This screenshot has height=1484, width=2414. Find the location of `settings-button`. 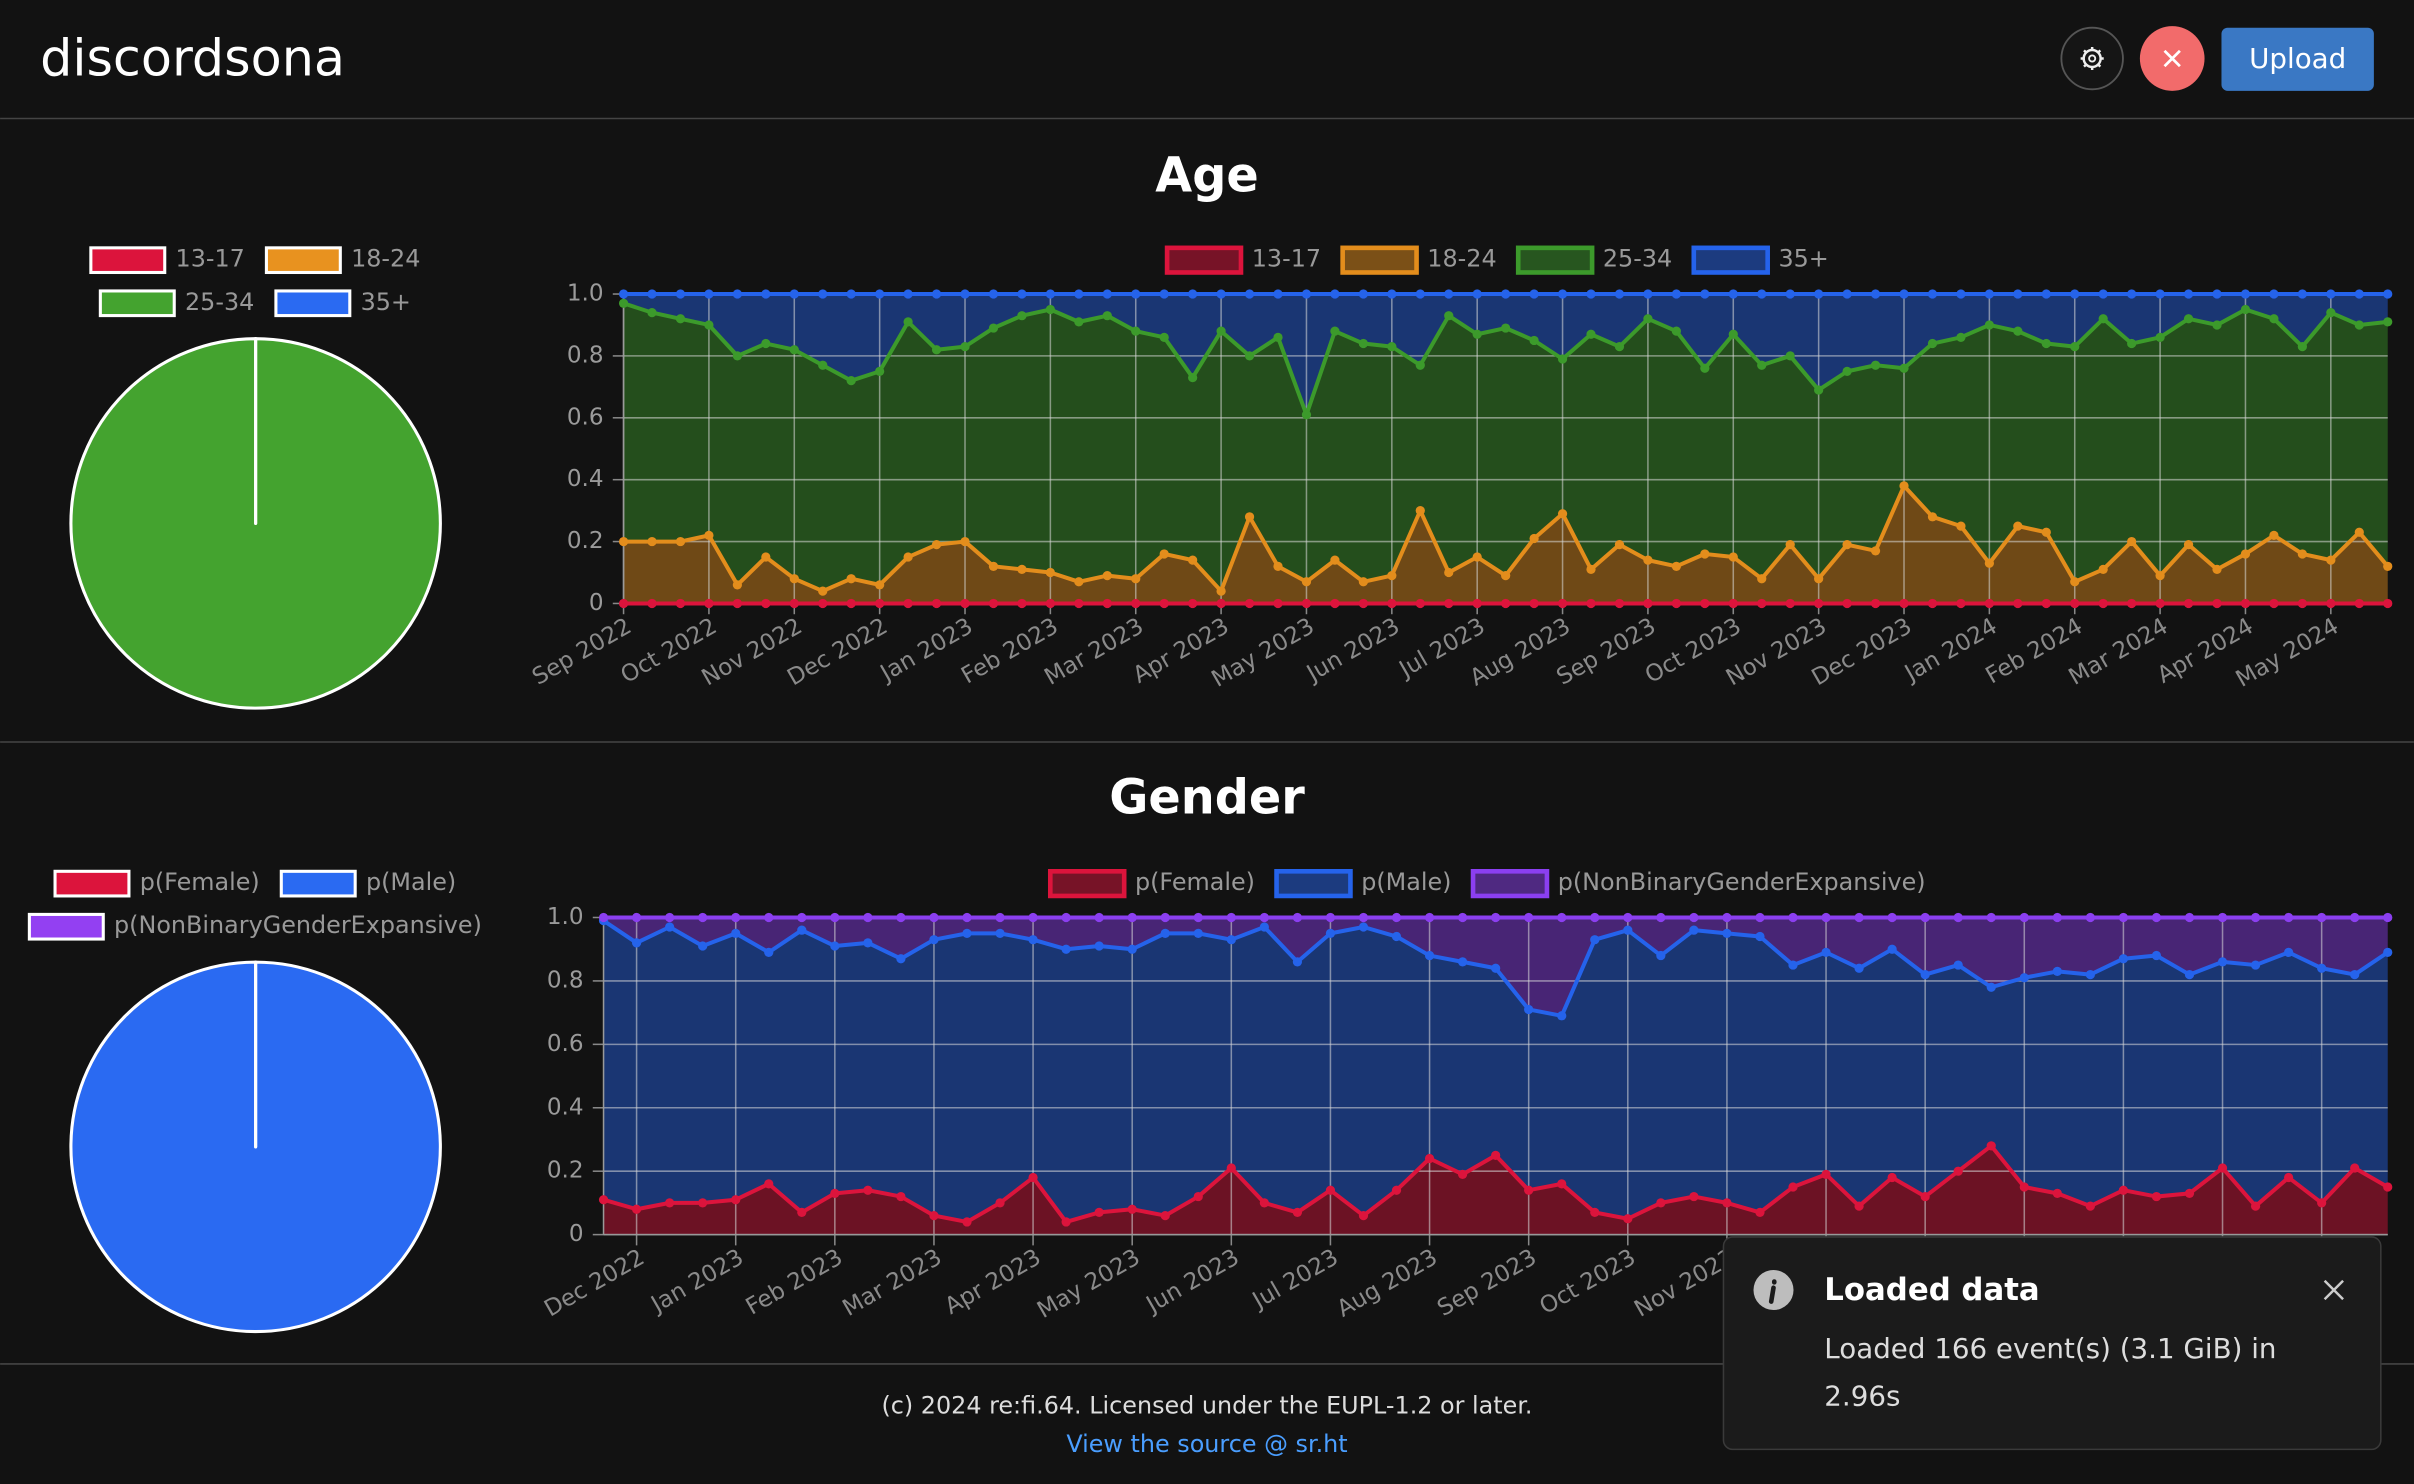

settings-button is located at coordinates (2092, 58).